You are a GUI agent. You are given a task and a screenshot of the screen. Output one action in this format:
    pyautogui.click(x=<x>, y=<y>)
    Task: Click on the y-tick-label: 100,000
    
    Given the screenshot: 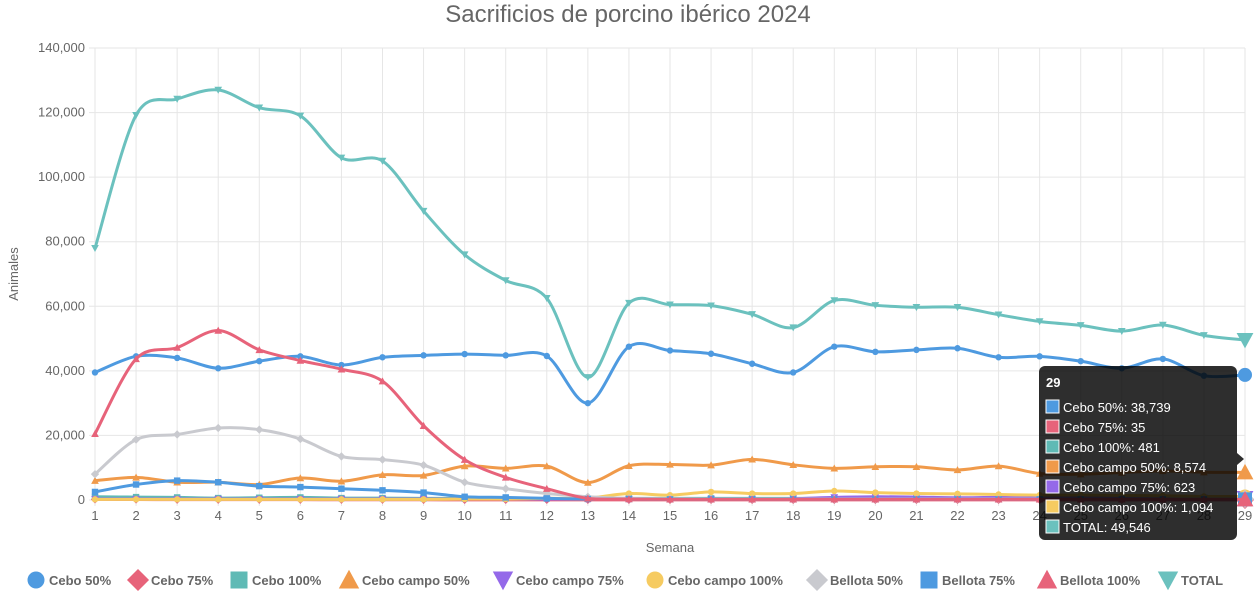 What is the action you would take?
    pyautogui.click(x=61, y=176)
    